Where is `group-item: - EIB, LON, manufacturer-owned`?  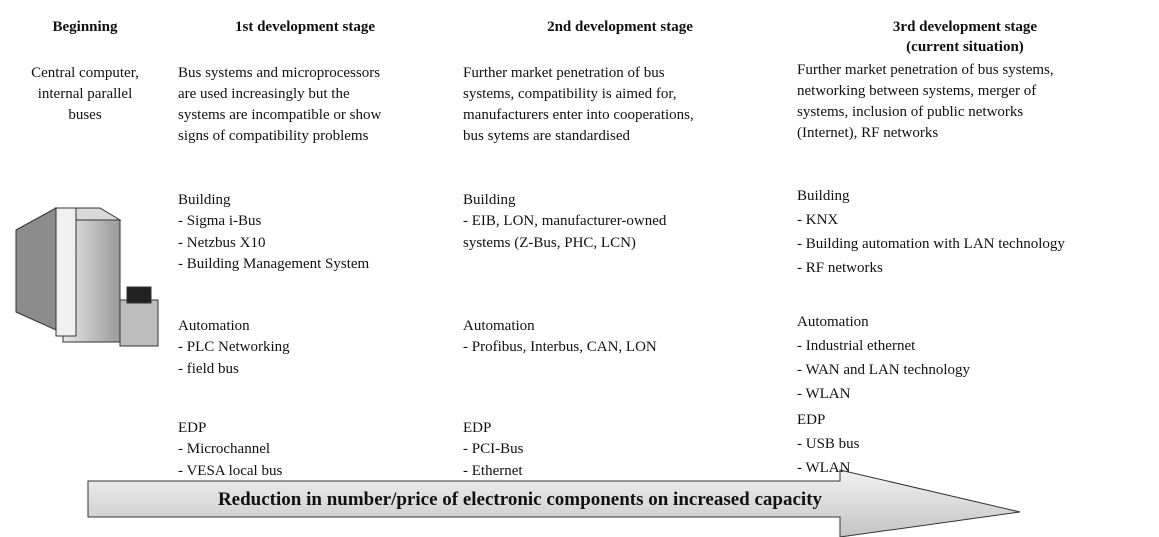
group-item: - EIB, LON, manufacturer-owned is located at coordinates (565, 221).